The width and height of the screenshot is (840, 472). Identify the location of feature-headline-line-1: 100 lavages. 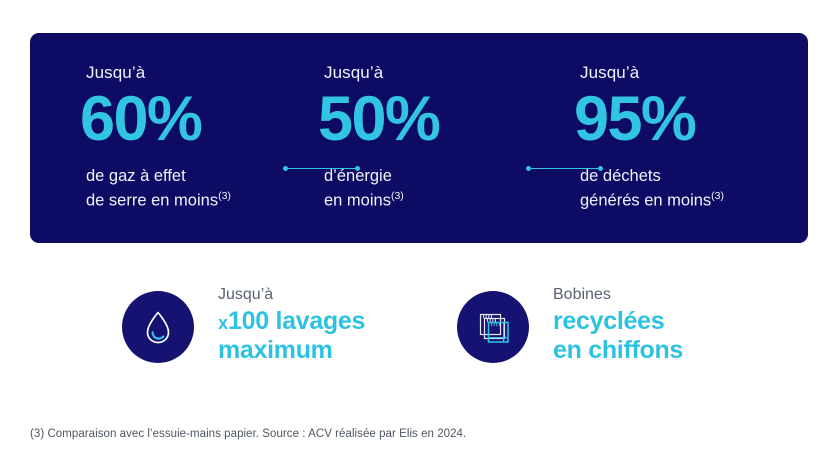
(297, 320).